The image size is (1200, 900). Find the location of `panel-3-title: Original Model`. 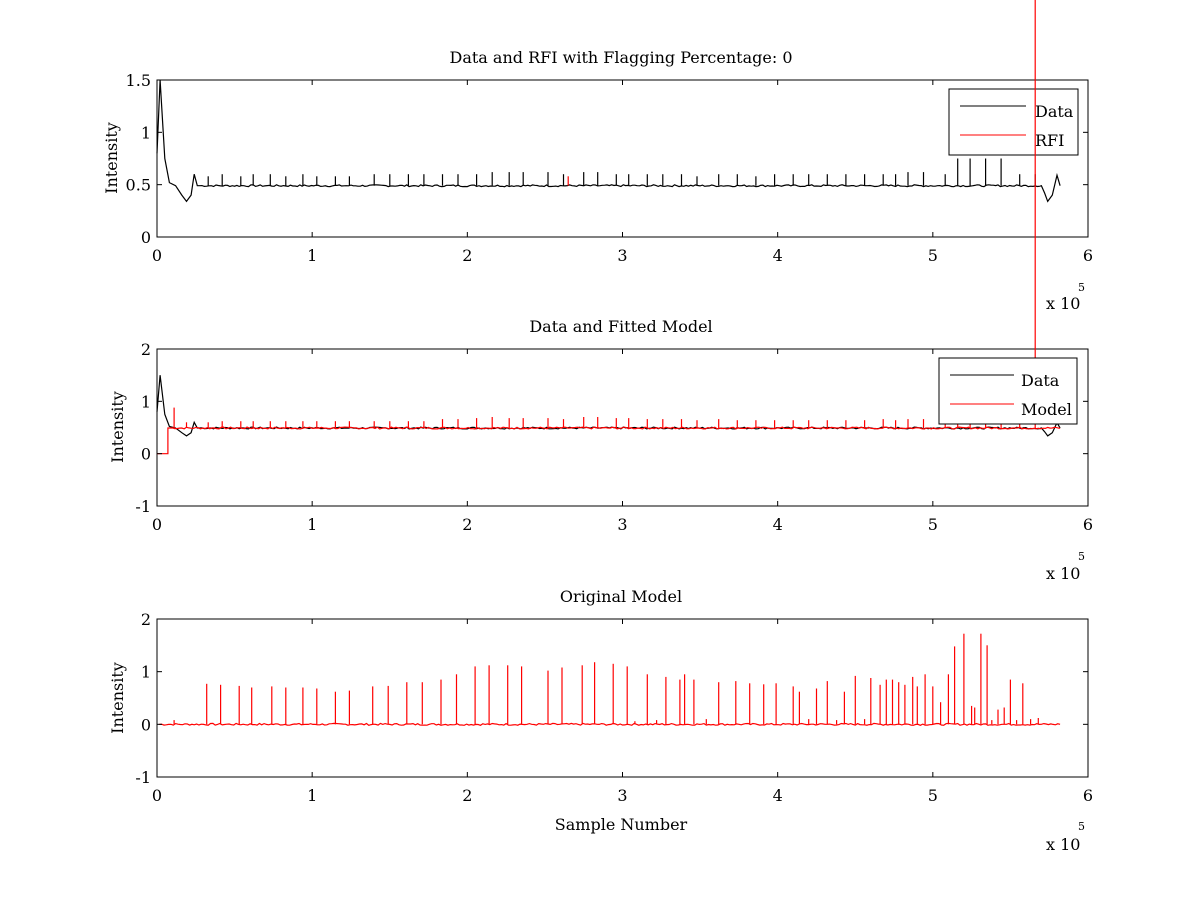

panel-3-title: Original Model is located at coordinates (621, 596).